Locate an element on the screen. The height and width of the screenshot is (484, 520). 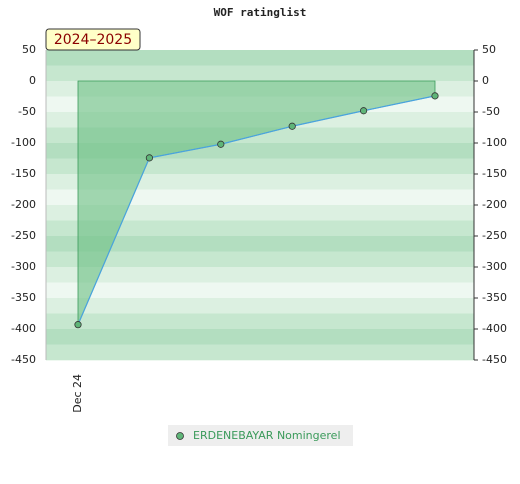
y-tick-label: -150 is located at coordinates (23, 173).